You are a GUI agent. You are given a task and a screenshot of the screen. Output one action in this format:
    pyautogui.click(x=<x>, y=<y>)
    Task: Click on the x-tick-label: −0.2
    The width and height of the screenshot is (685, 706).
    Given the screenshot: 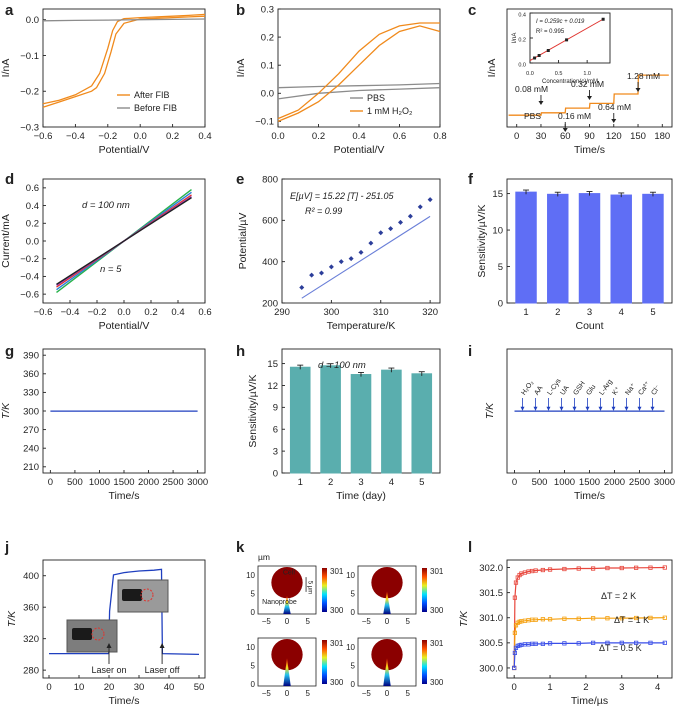 What is the action you would take?
    pyautogui.click(x=107, y=136)
    